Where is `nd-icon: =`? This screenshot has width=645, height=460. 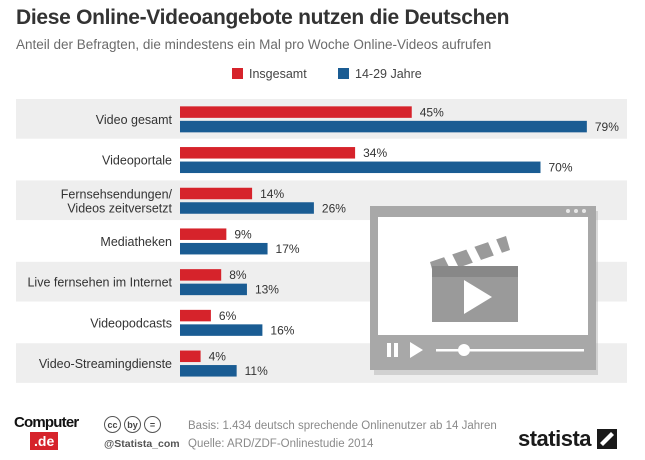 nd-icon: = is located at coordinates (152, 424).